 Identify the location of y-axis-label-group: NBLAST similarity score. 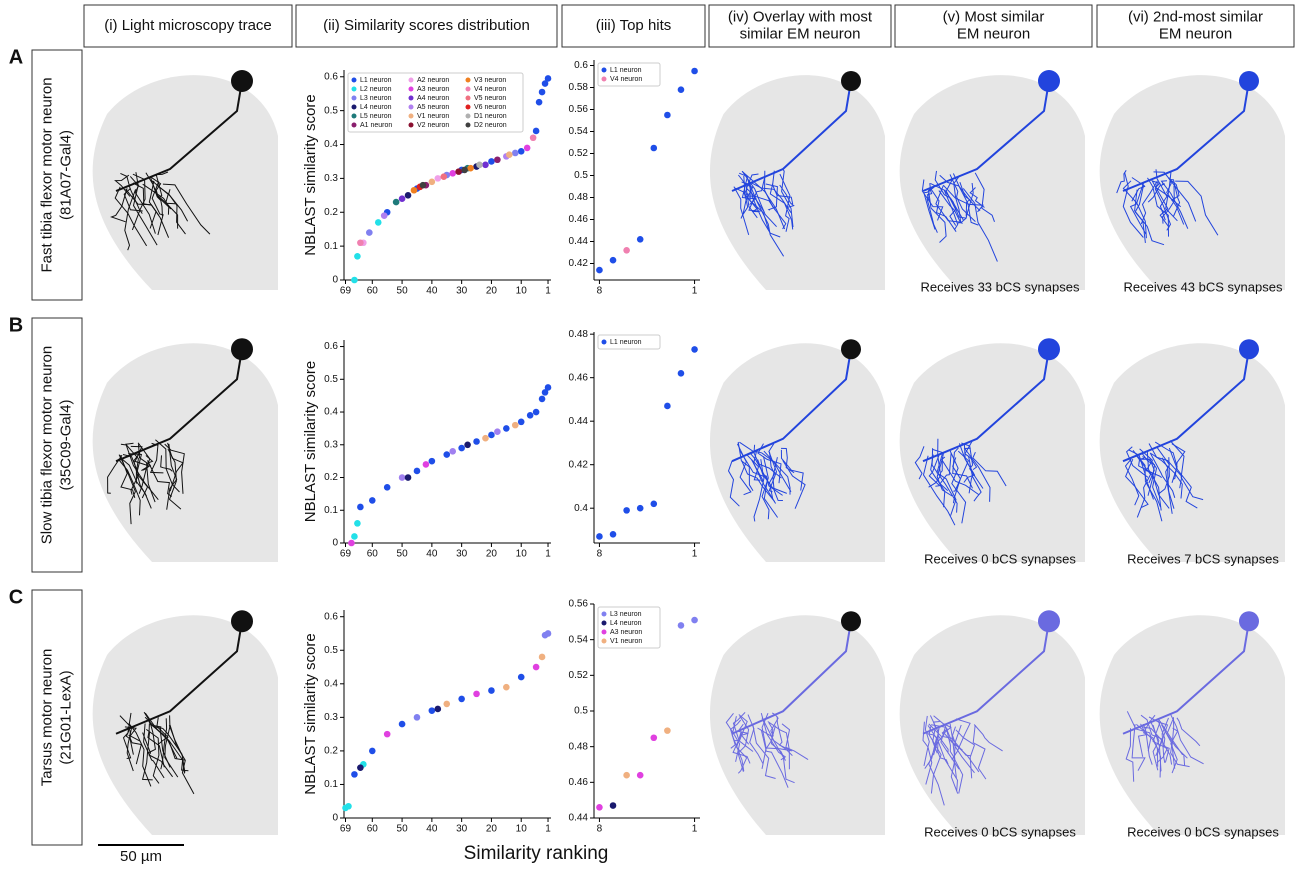
(310, 713).